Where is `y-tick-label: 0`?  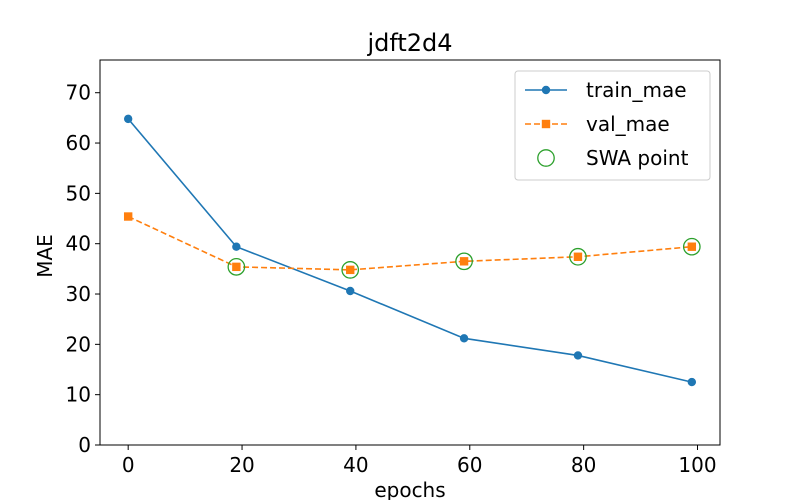
y-tick-label: 0 is located at coordinates (84, 445).